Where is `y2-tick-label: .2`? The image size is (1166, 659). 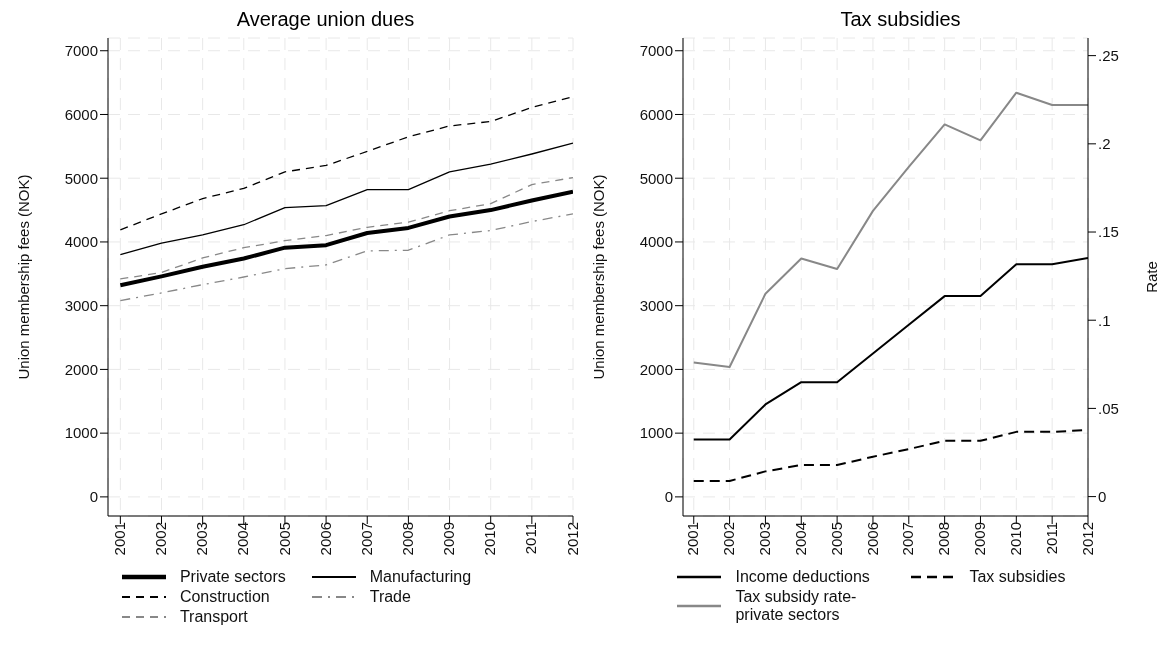 y2-tick-label: .2 is located at coordinates (1104, 144).